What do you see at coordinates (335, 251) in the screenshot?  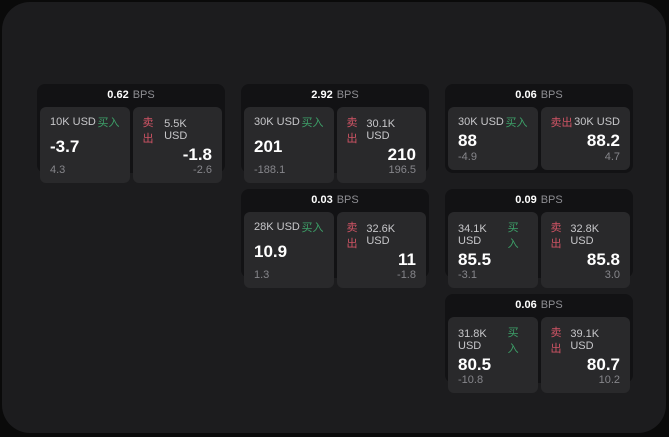 I see `quote-tiles: 28K USD 买入 10.9 1.3 卖出 32.6K USD 11 -1.8` at bounding box center [335, 251].